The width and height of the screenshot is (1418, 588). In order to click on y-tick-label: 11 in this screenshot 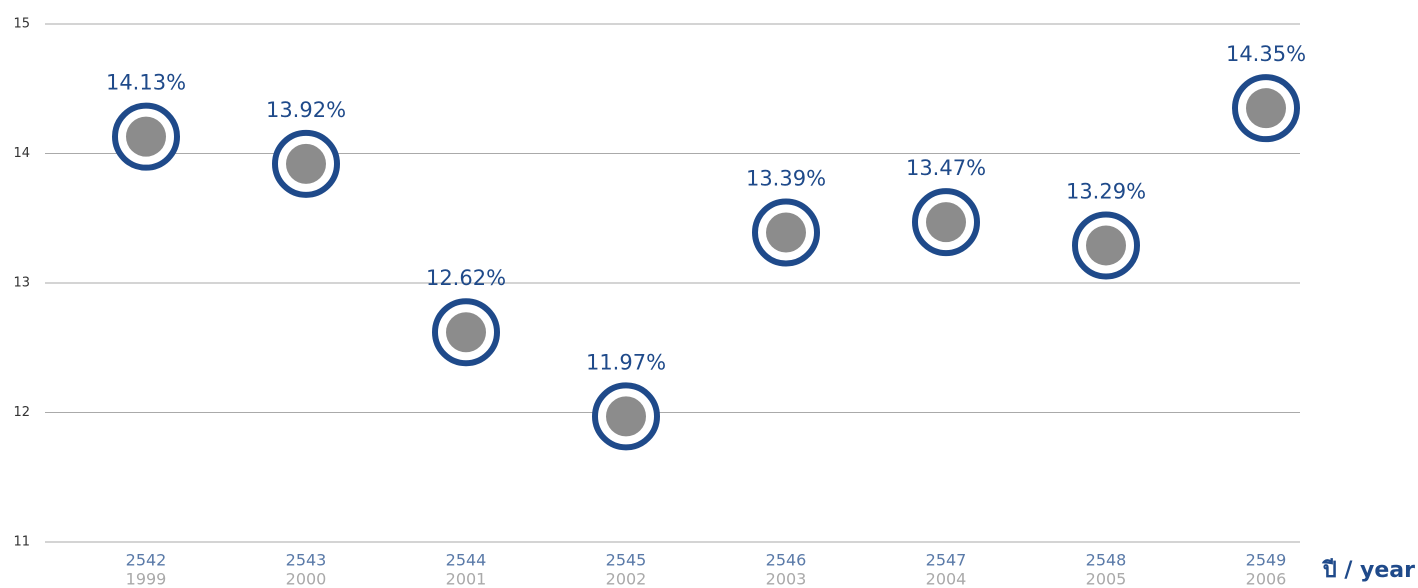, I will do `click(21, 542)`.